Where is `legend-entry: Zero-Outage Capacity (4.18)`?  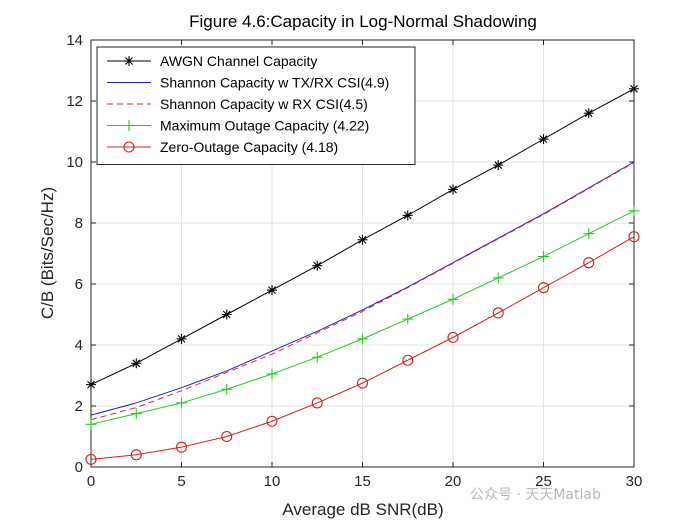 legend-entry: Zero-Outage Capacity (4.18) is located at coordinates (222, 147).